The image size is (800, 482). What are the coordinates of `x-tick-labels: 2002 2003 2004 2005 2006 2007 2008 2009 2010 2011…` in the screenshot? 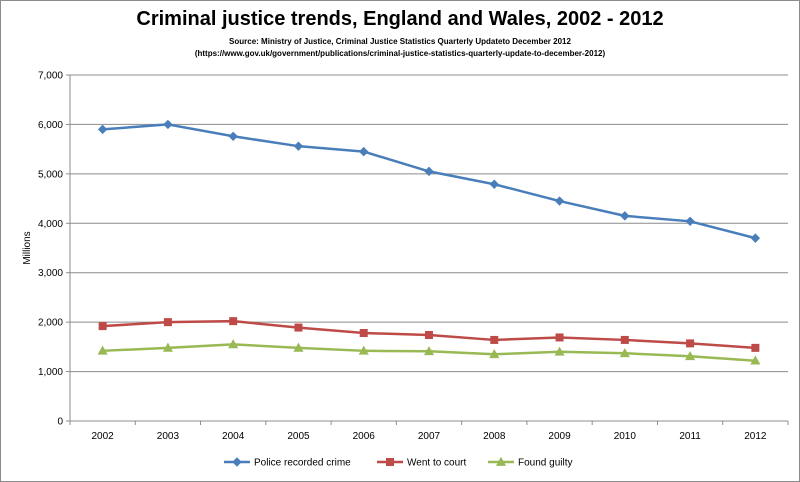 It's located at (429, 436).